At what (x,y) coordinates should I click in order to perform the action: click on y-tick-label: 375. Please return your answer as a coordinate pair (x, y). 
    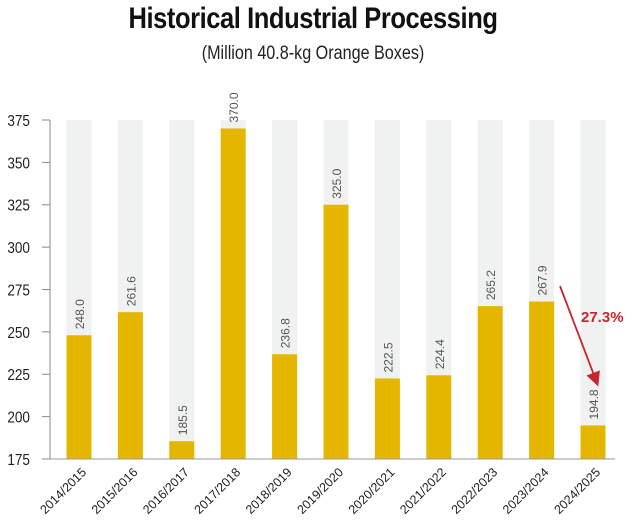
    Looking at the image, I should click on (18, 121).